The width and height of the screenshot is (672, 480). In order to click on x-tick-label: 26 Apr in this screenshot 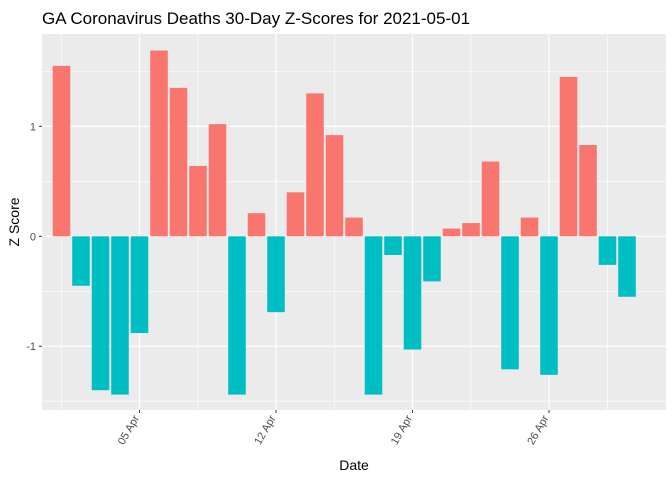, I will do `click(538, 430)`.